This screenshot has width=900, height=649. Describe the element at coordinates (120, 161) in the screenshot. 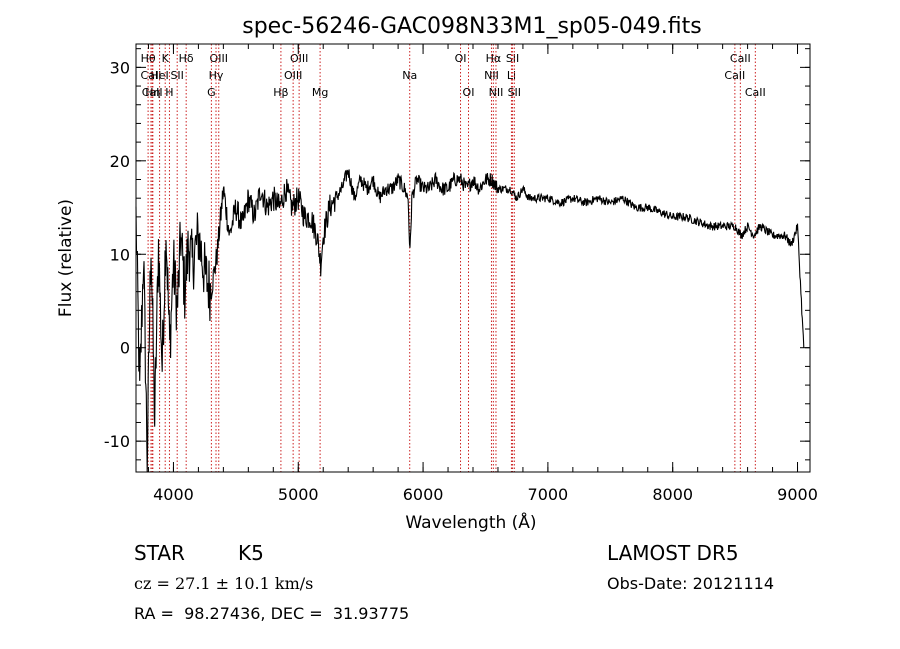

I see `y-tick-label-3: 20` at that location.